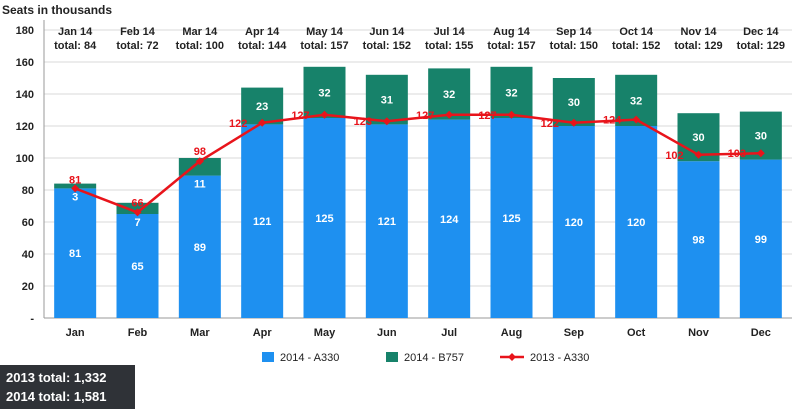 The width and height of the screenshot is (800, 409). I want to click on data-label-b757: 30, so click(761, 137).